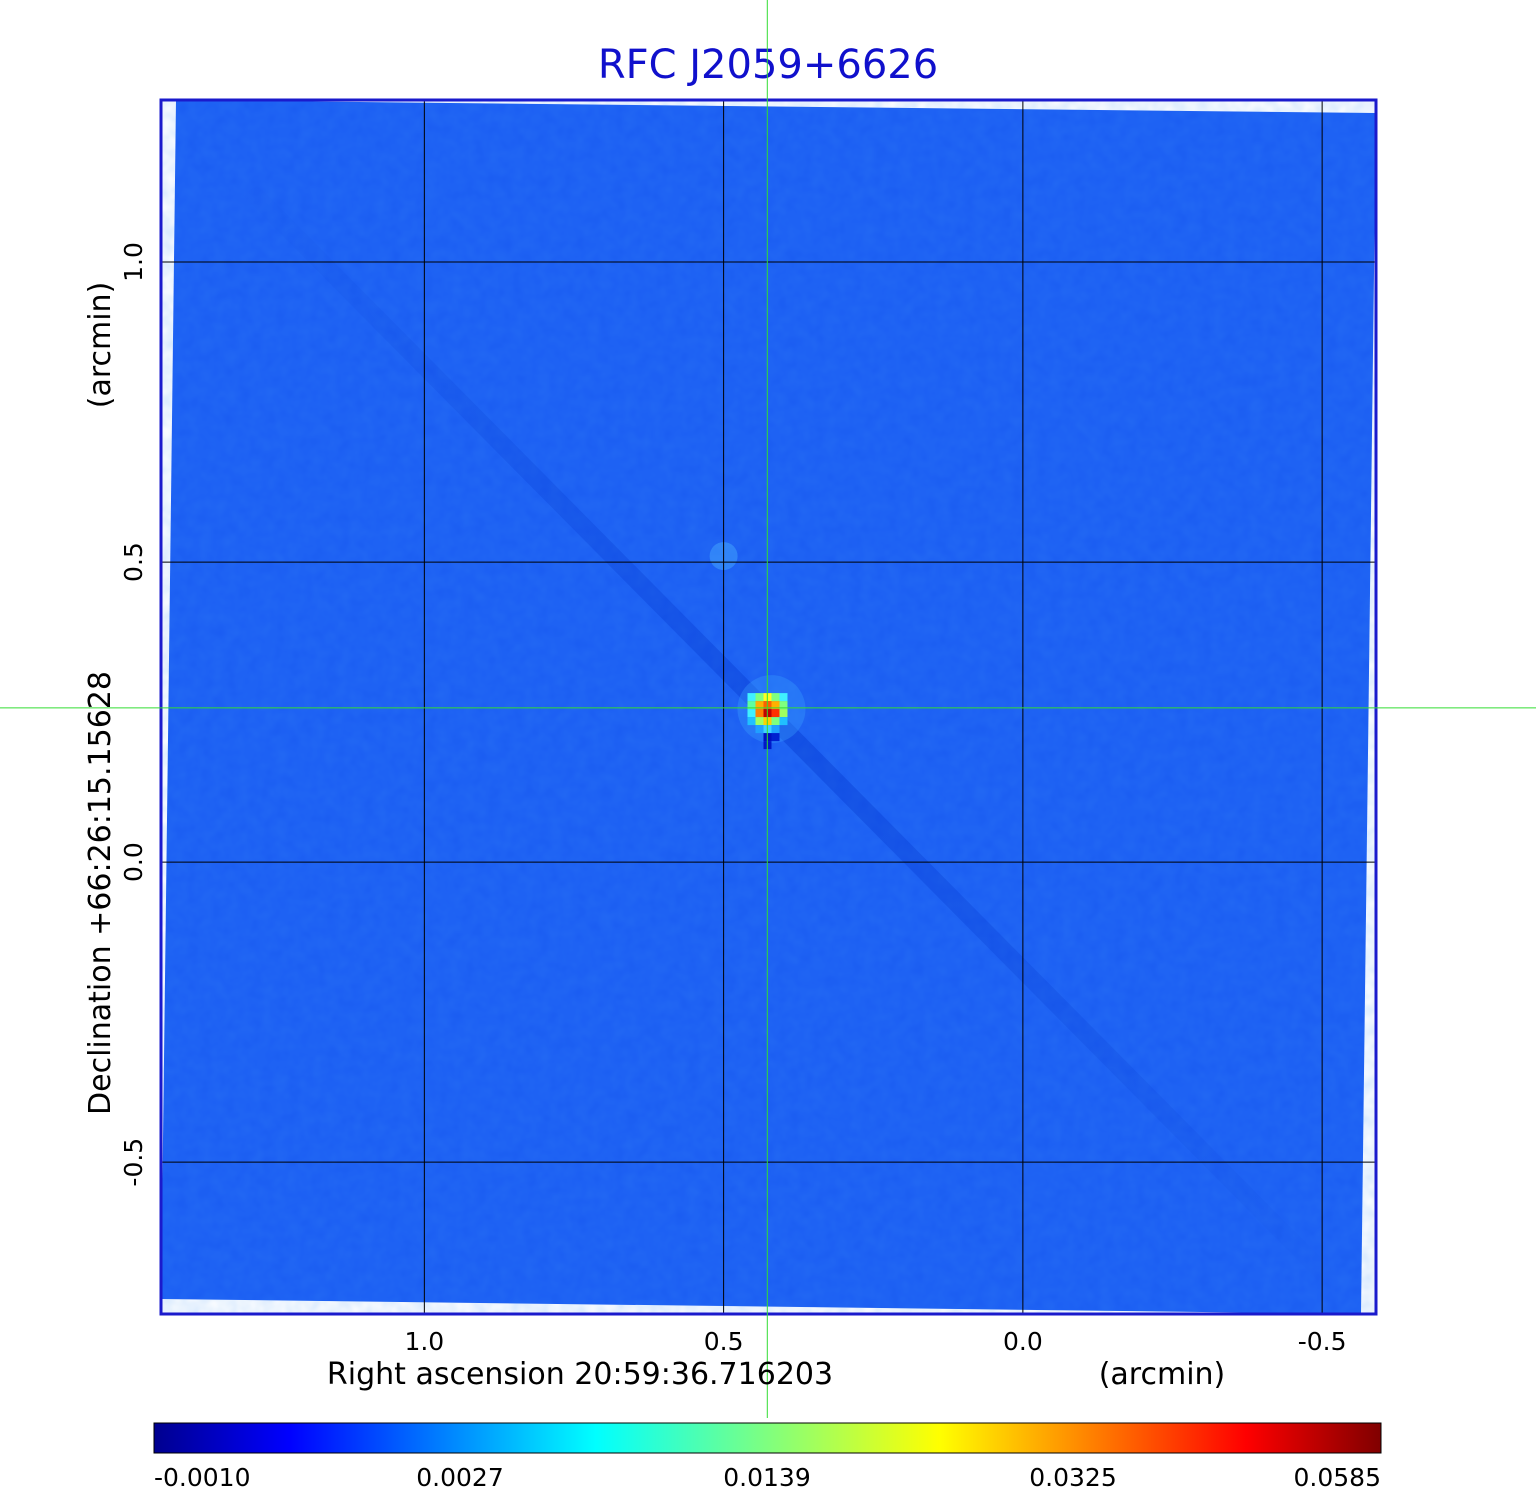 The width and height of the screenshot is (1536, 1511). What do you see at coordinates (875, 1341) in the screenshot?
I see `x-tick-labels: 1.0 0.5 0.0 -0.5` at bounding box center [875, 1341].